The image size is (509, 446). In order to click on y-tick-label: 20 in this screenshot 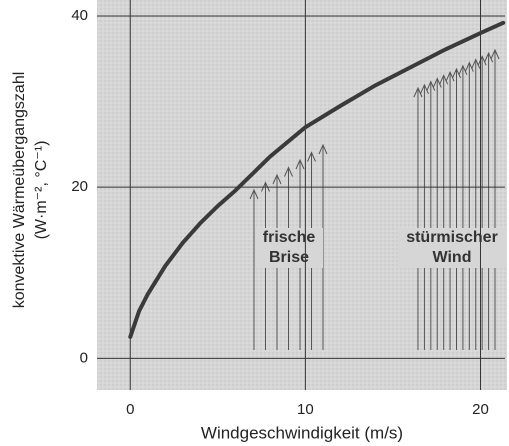, I will do `click(79, 186)`.